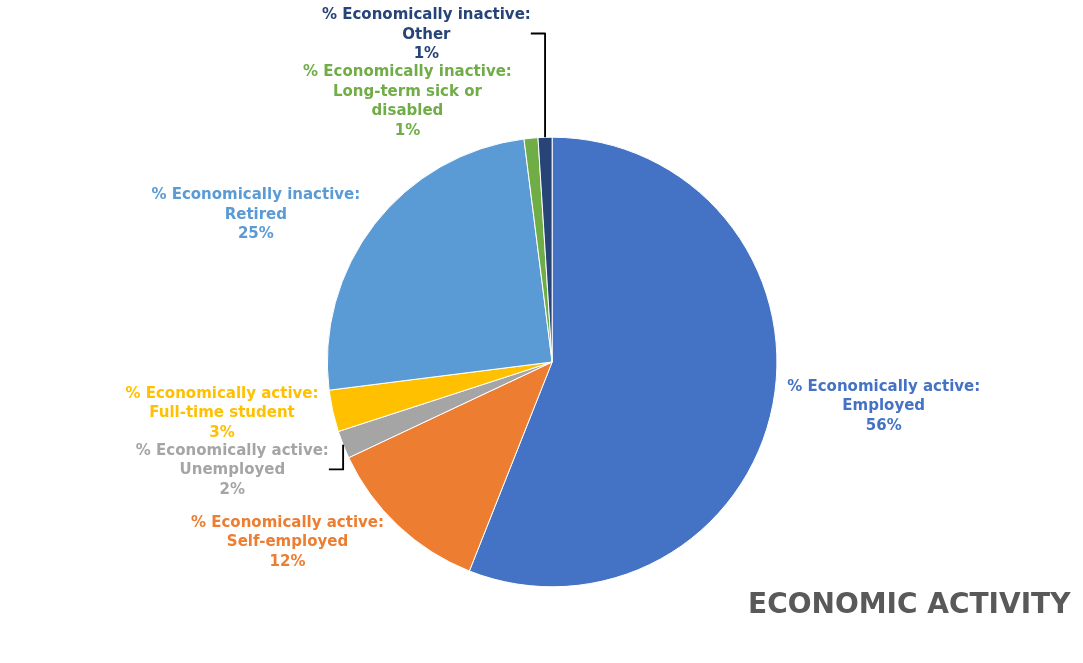 This screenshot has width=1083, height=663. Describe the element at coordinates (232, 459) in the screenshot. I see `slice-label: % Economically active: Unemployed` at that location.